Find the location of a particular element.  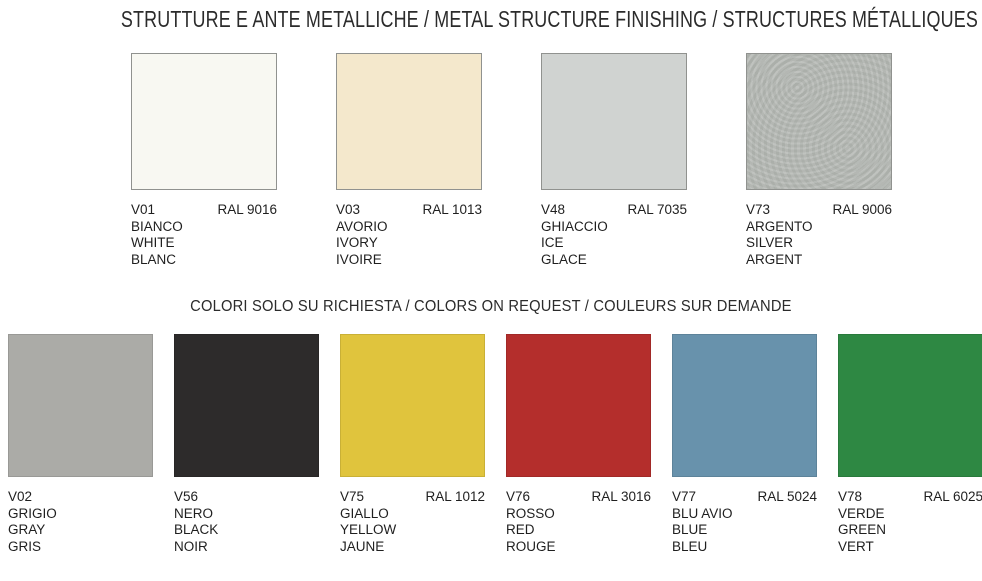

color-name-french: BLANC is located at coordinates (154, 259).